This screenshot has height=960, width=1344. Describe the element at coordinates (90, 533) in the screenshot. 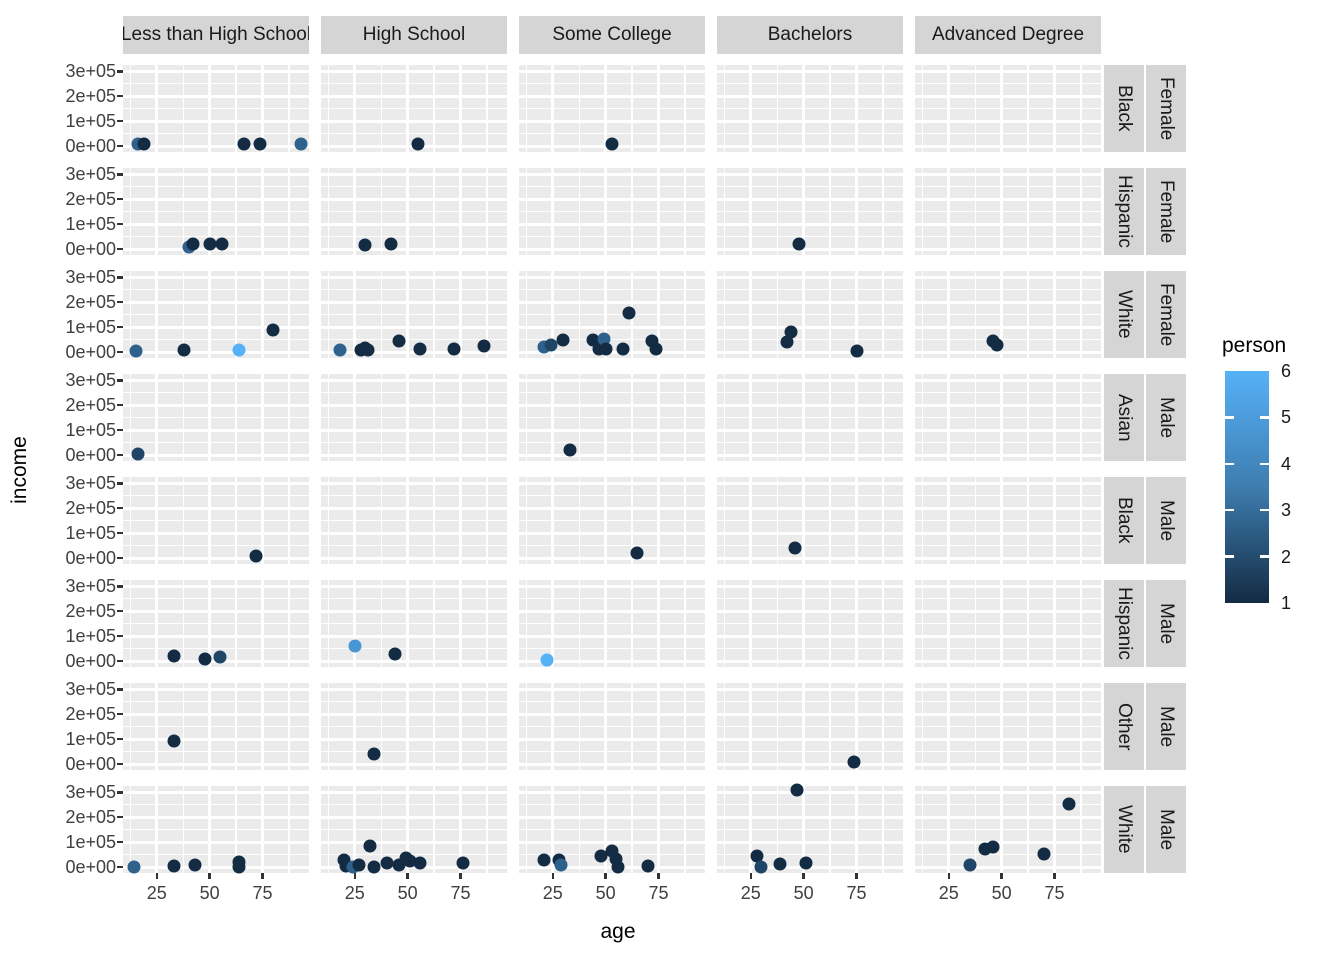

I see `y-tick-label: 1e+05` at that location.